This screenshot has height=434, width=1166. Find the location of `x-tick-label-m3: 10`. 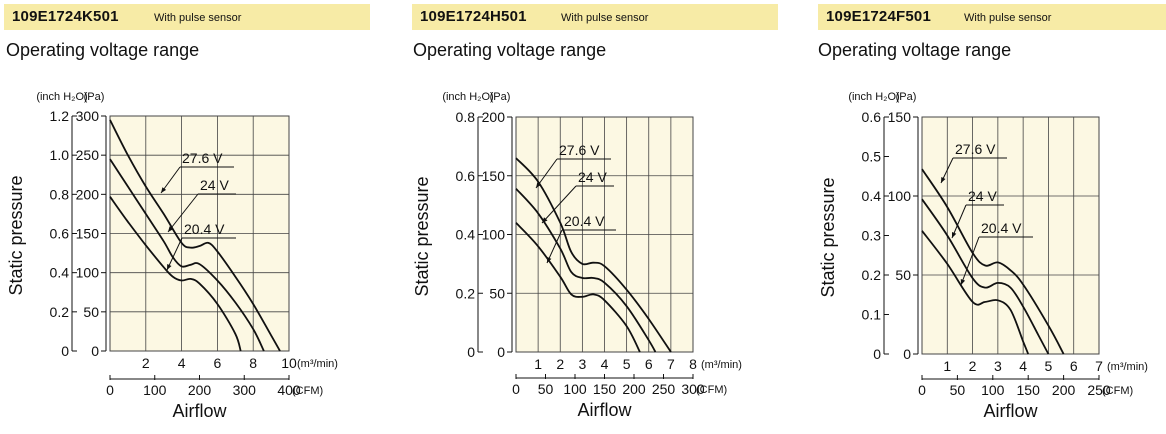

x-tick-label-m3: 10 is located at coordinates (289, 363).